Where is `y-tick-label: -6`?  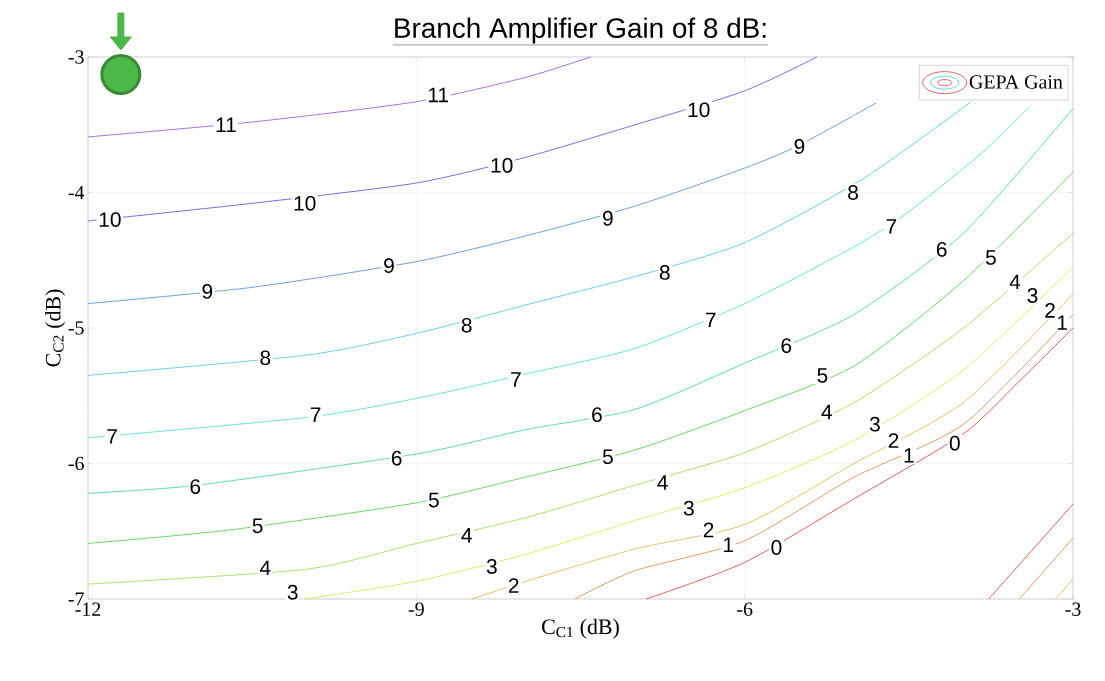
y-tick-label: -6 is located at coordinates (76, 463).